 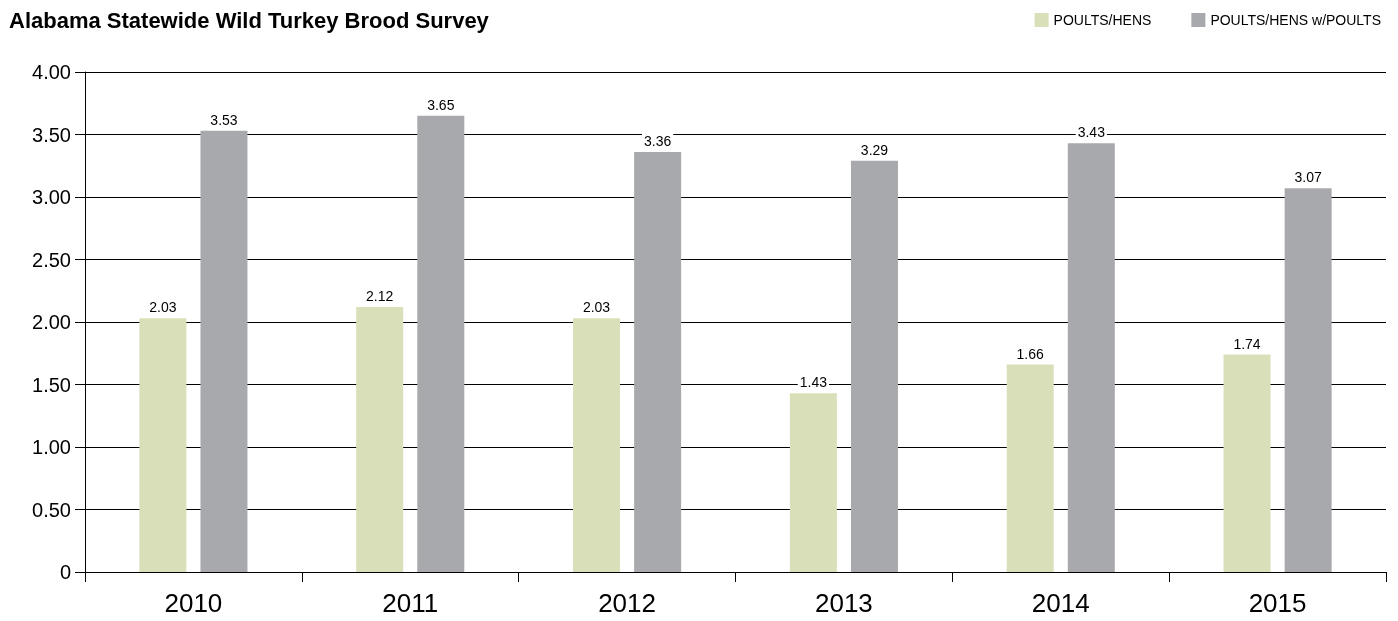 I want to click on data-label: 3.29, so click(x=874, y=149).